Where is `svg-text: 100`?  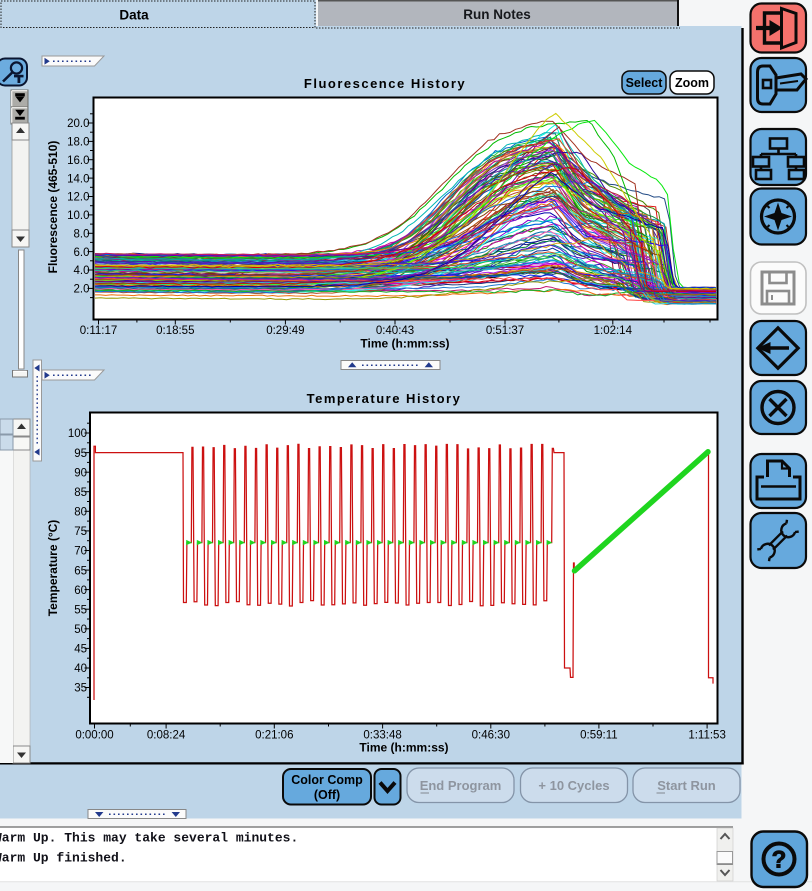 svg-text: 100 is located at coordinates (77, 434).